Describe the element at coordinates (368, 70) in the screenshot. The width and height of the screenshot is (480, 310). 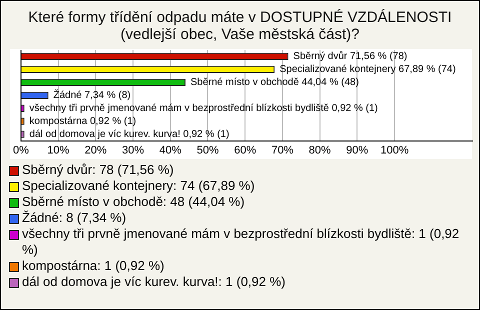
I see `data-label: Specializované kontejnery 67,89 % (74)` at that location.